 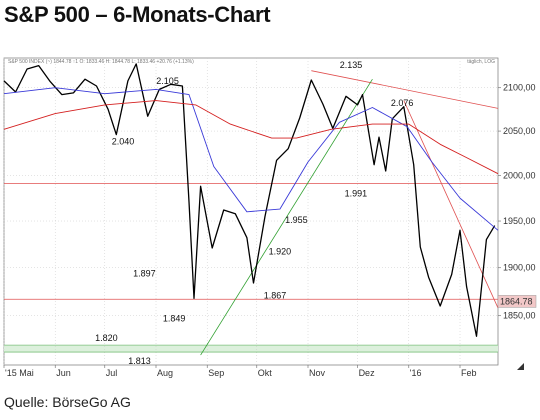 What do you see at coordinates (519, 221) in the screenshot?
I see `y-tick-label: 1950,00` at bounding box center [519, 221].